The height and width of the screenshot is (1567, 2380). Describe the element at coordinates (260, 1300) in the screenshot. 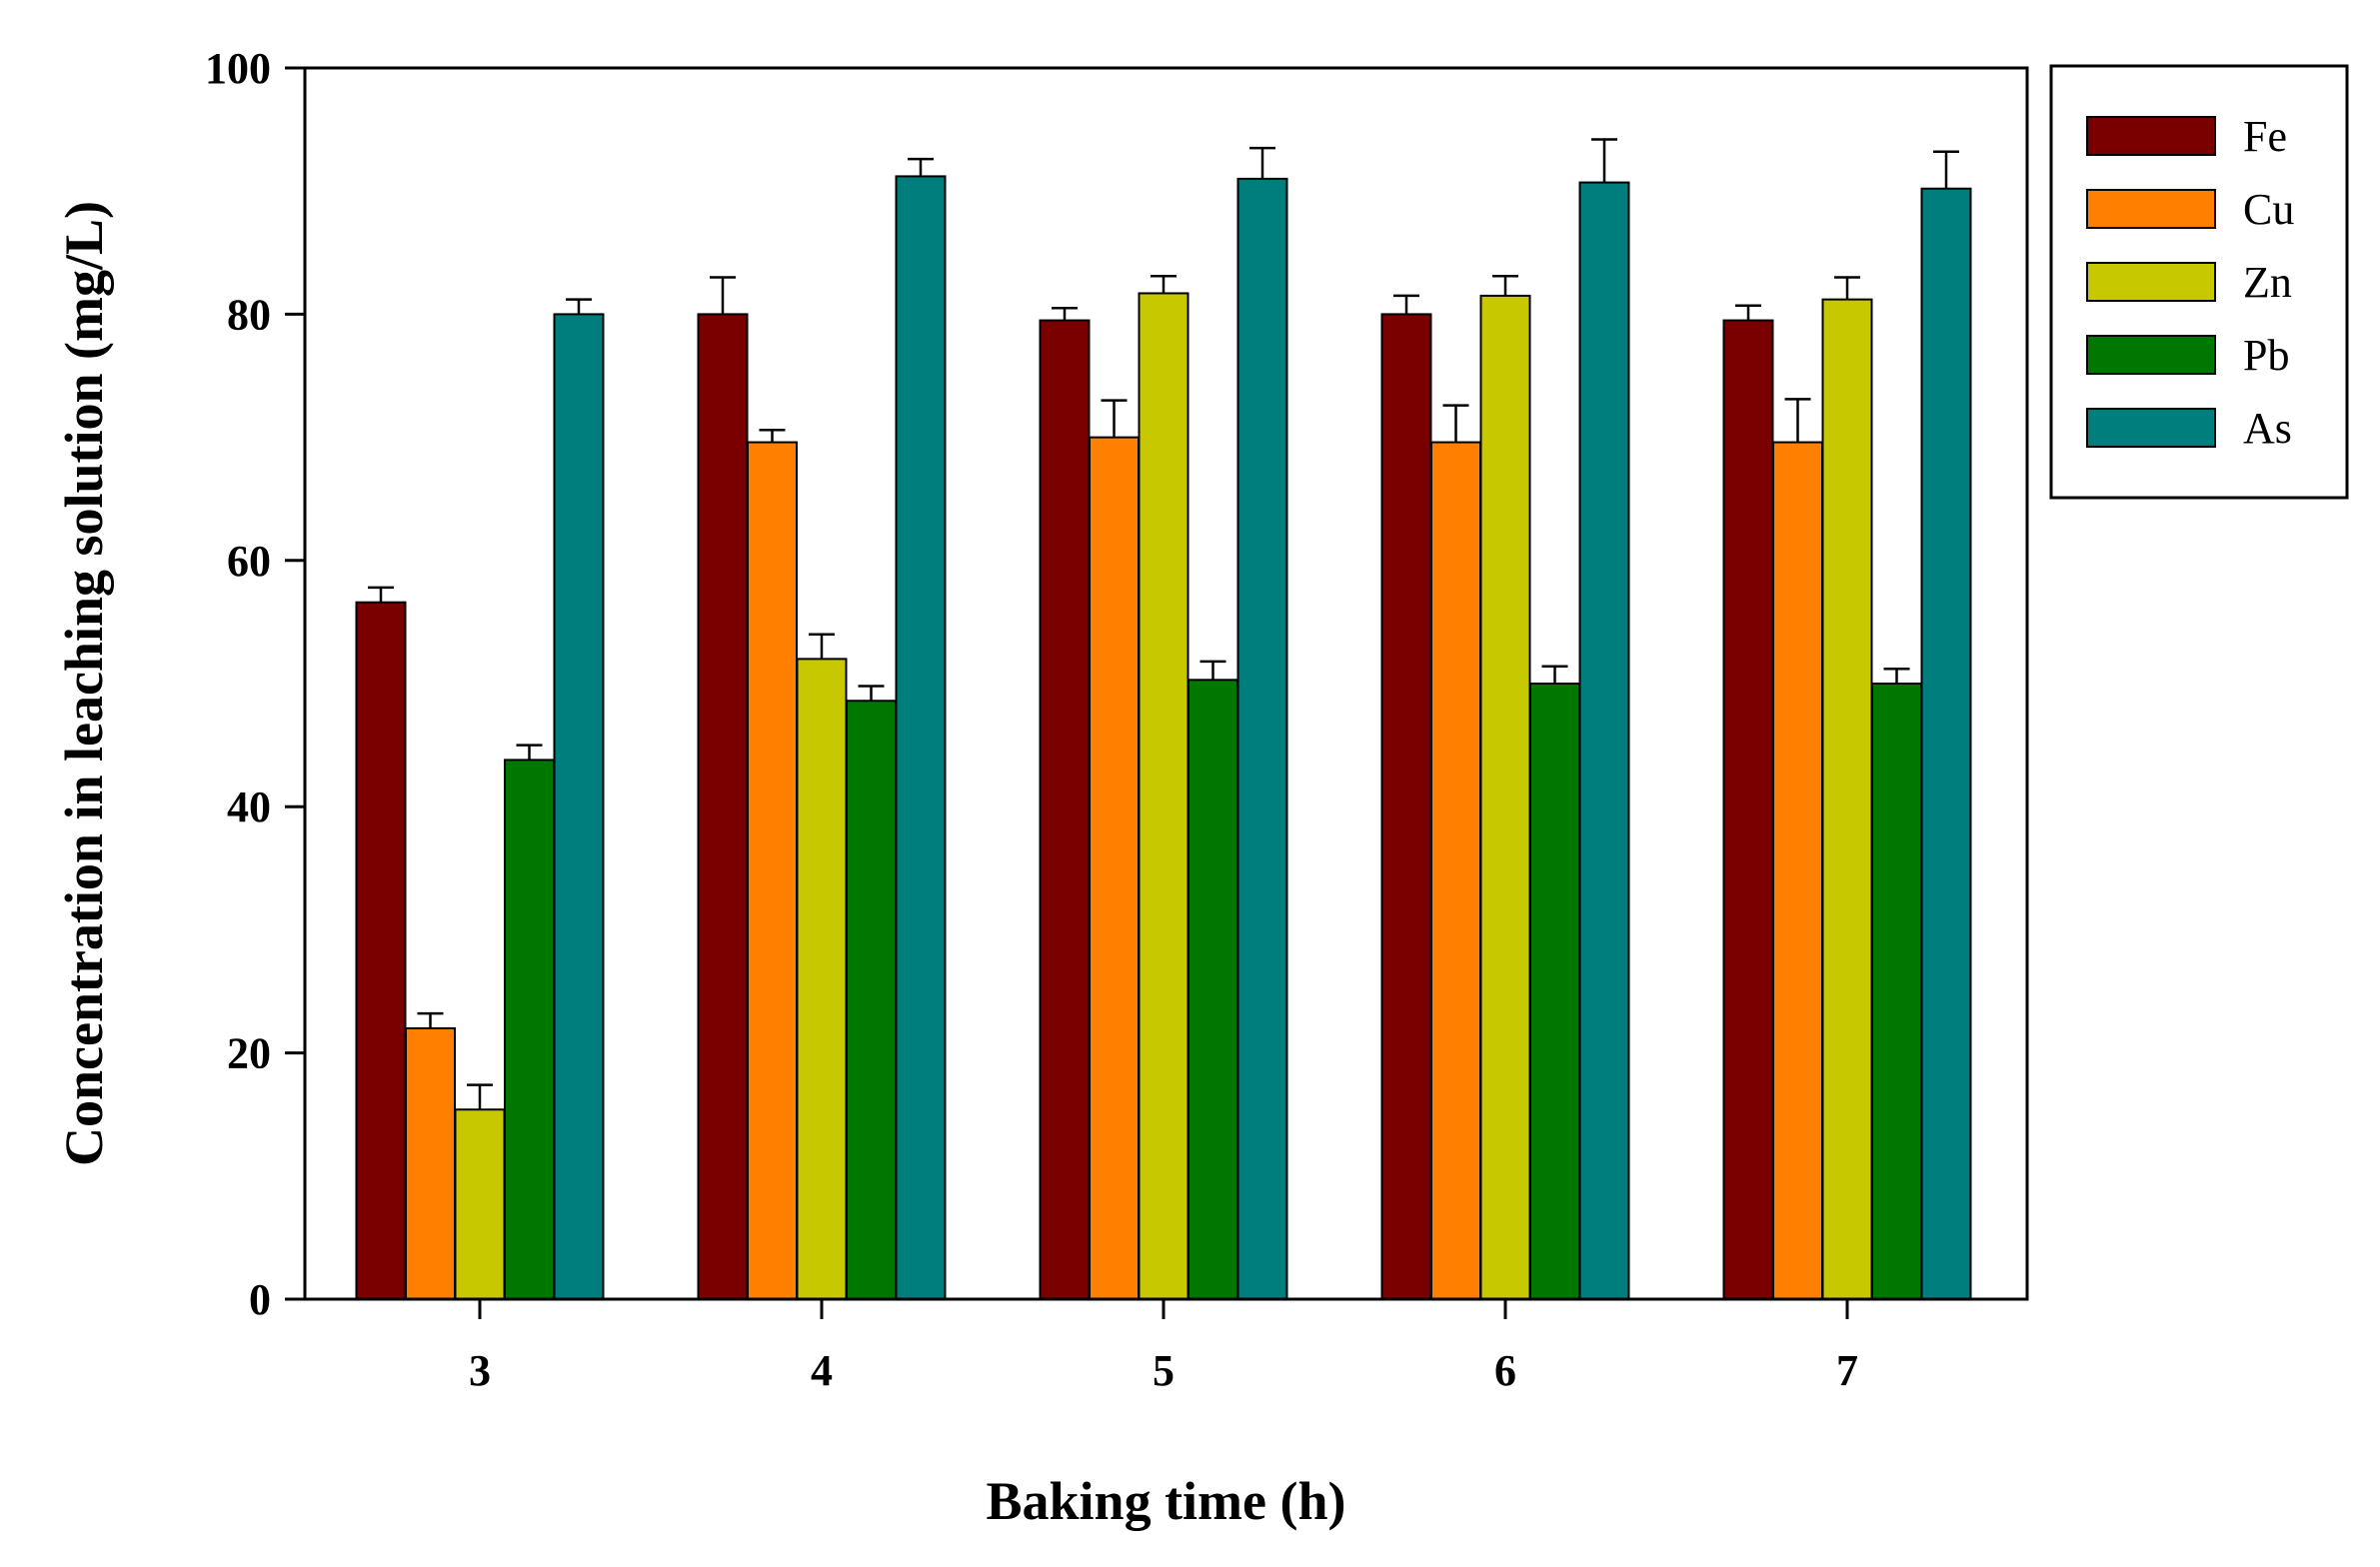

I see `y-tick-label-0: 0` at that location.